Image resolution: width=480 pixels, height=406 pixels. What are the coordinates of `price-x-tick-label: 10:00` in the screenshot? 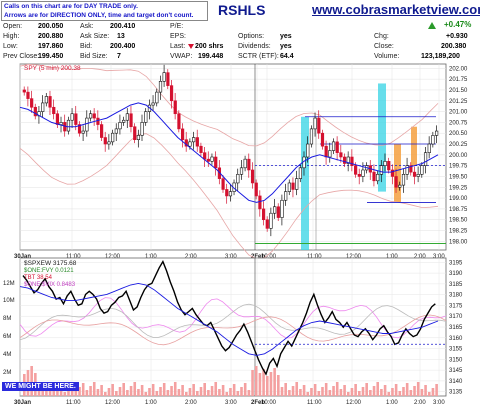 It's located at (269, 257).